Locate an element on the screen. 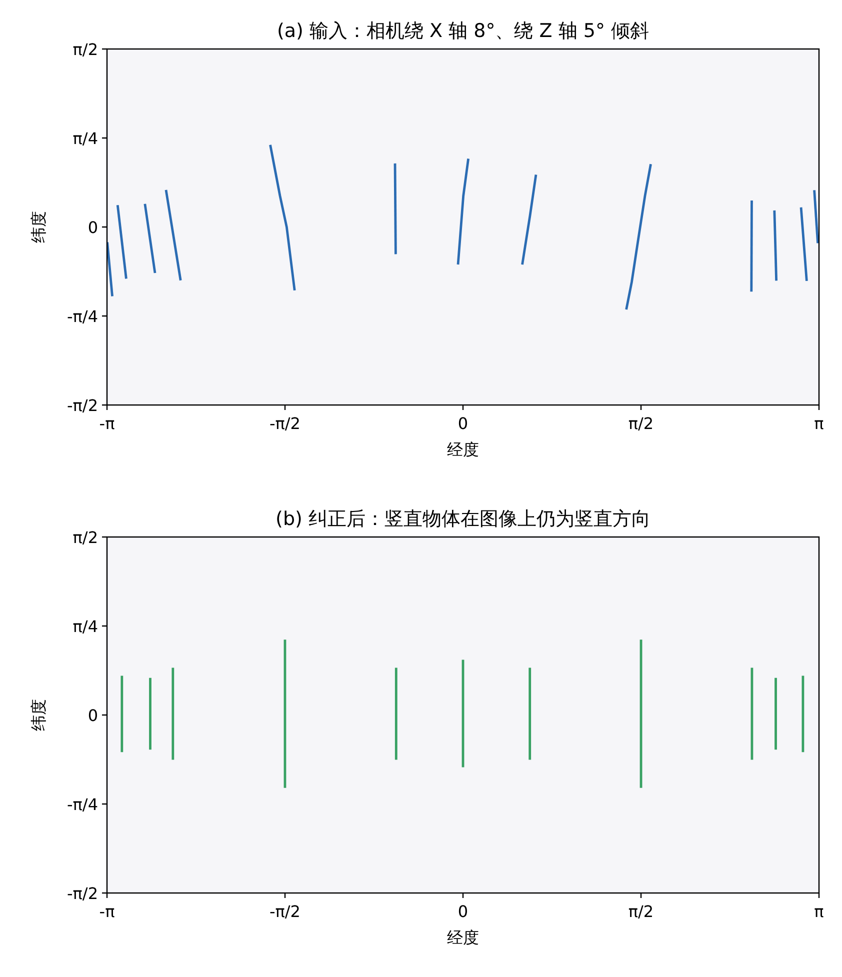 This screenshot has width=842, height=977. chart-title: (b) 纠正后：竖直物体在图像上仍为竖直方向 is located at coordinates (463, 519).